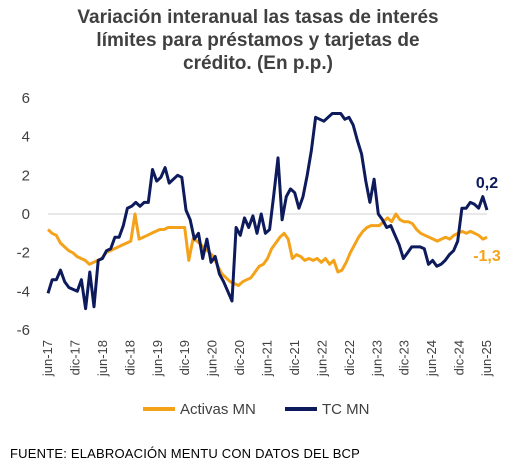 This screenshot has width=516, height=467. I want to click on legend-label: TC MN, so click(346, 409).